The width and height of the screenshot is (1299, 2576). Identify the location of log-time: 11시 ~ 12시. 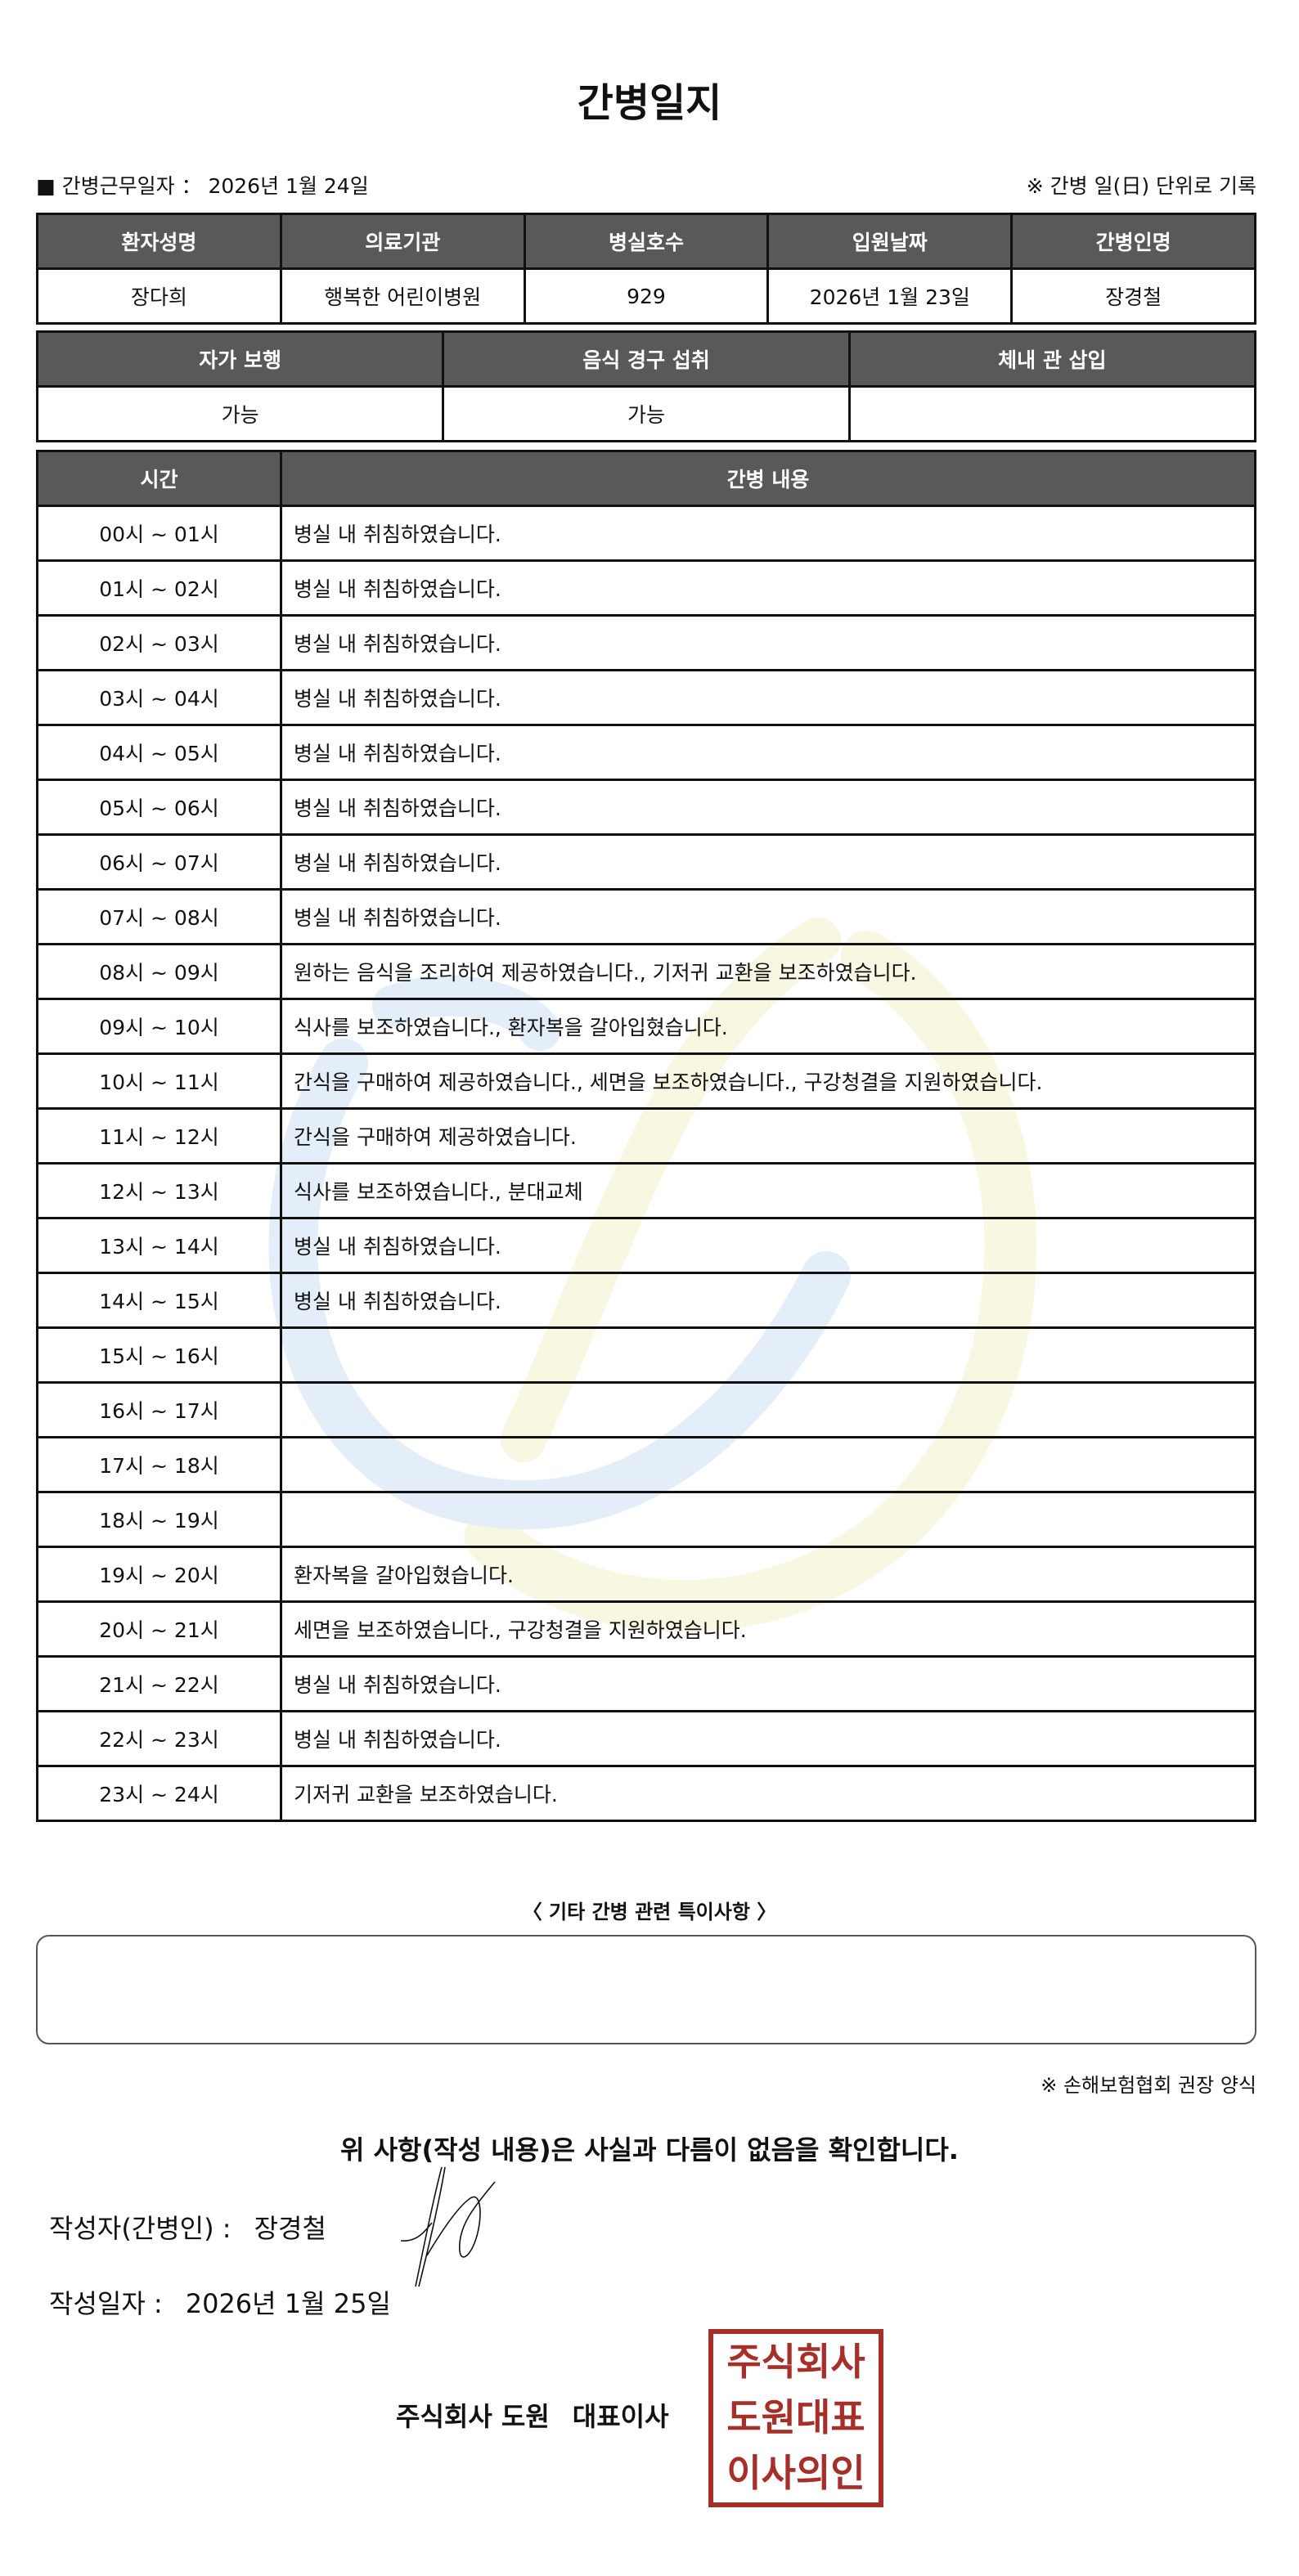
(159, 1136).